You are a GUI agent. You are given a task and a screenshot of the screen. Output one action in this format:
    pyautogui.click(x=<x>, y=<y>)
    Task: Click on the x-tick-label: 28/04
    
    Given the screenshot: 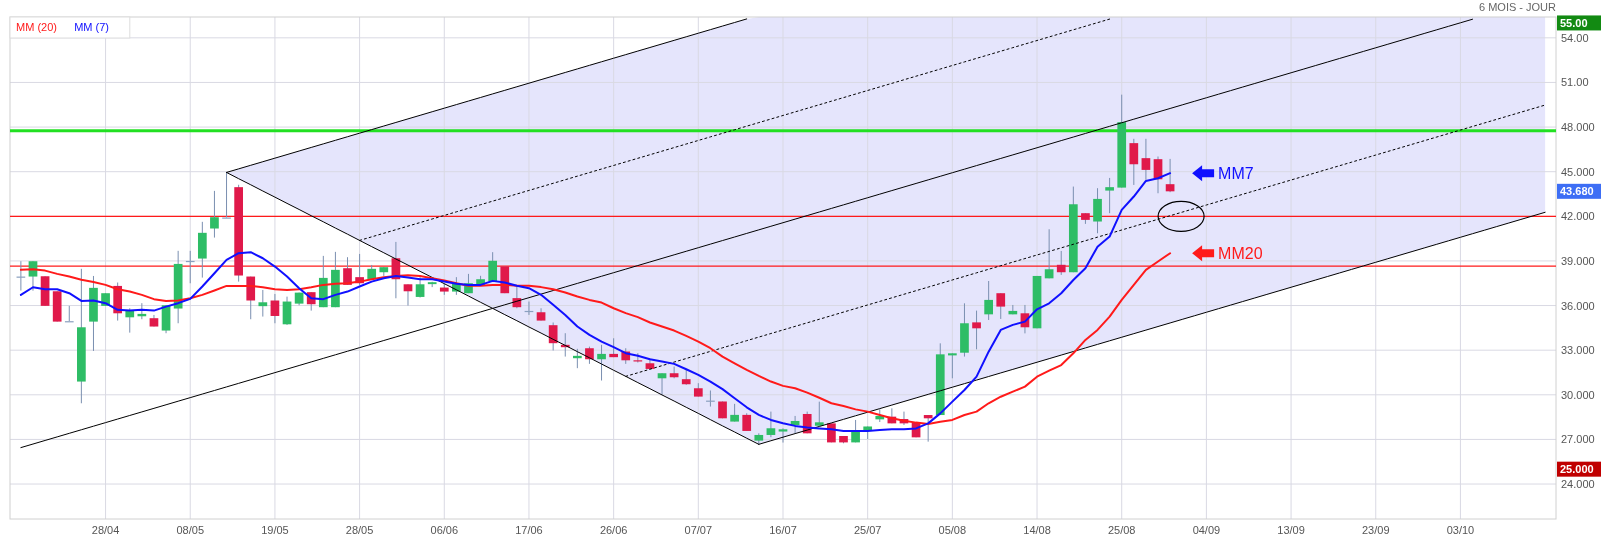 What is the action you would take?
    pyautogui.click(x=105, y=530)
    